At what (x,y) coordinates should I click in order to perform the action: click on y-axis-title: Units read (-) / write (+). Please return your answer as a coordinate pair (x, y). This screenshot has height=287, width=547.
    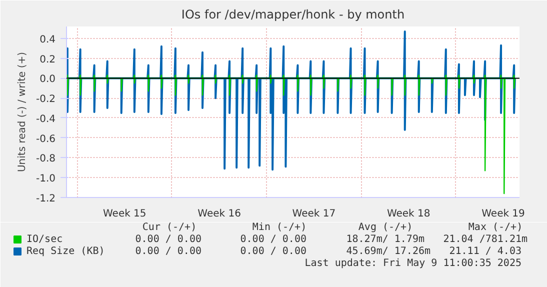
    Looking at the image, I should click on (22, 112).